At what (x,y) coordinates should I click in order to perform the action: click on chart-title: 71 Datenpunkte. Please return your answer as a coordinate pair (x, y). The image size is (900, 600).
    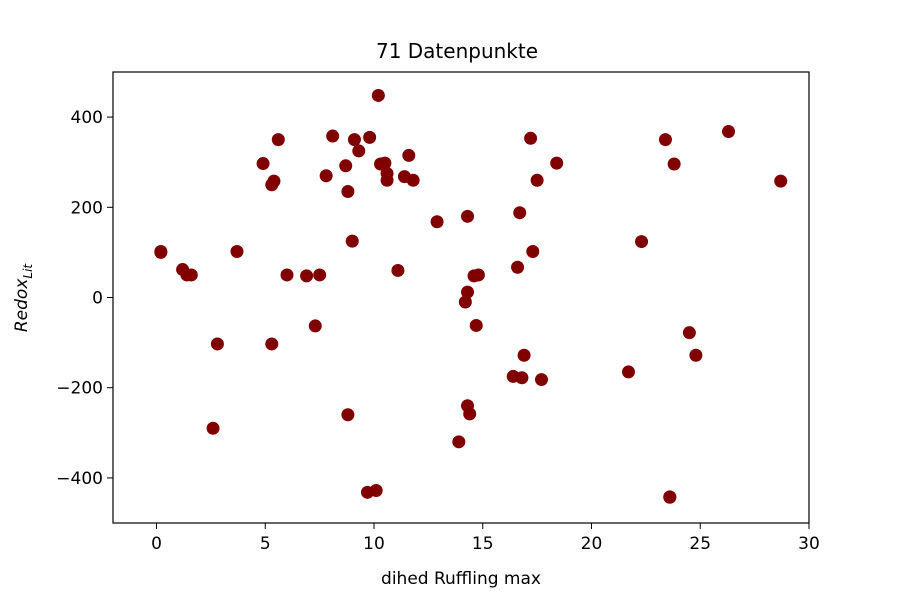
    Looking at the image, I should click on (457, 51).